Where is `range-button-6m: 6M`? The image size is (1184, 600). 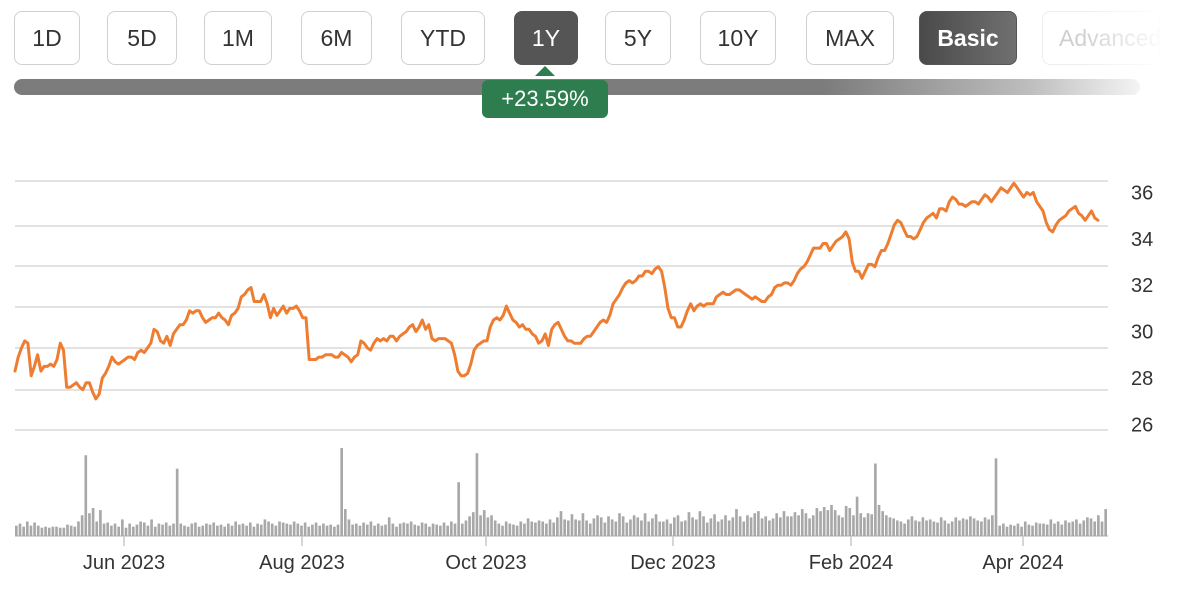
range-button-6m: 6M is located at coordinates (336, 38).